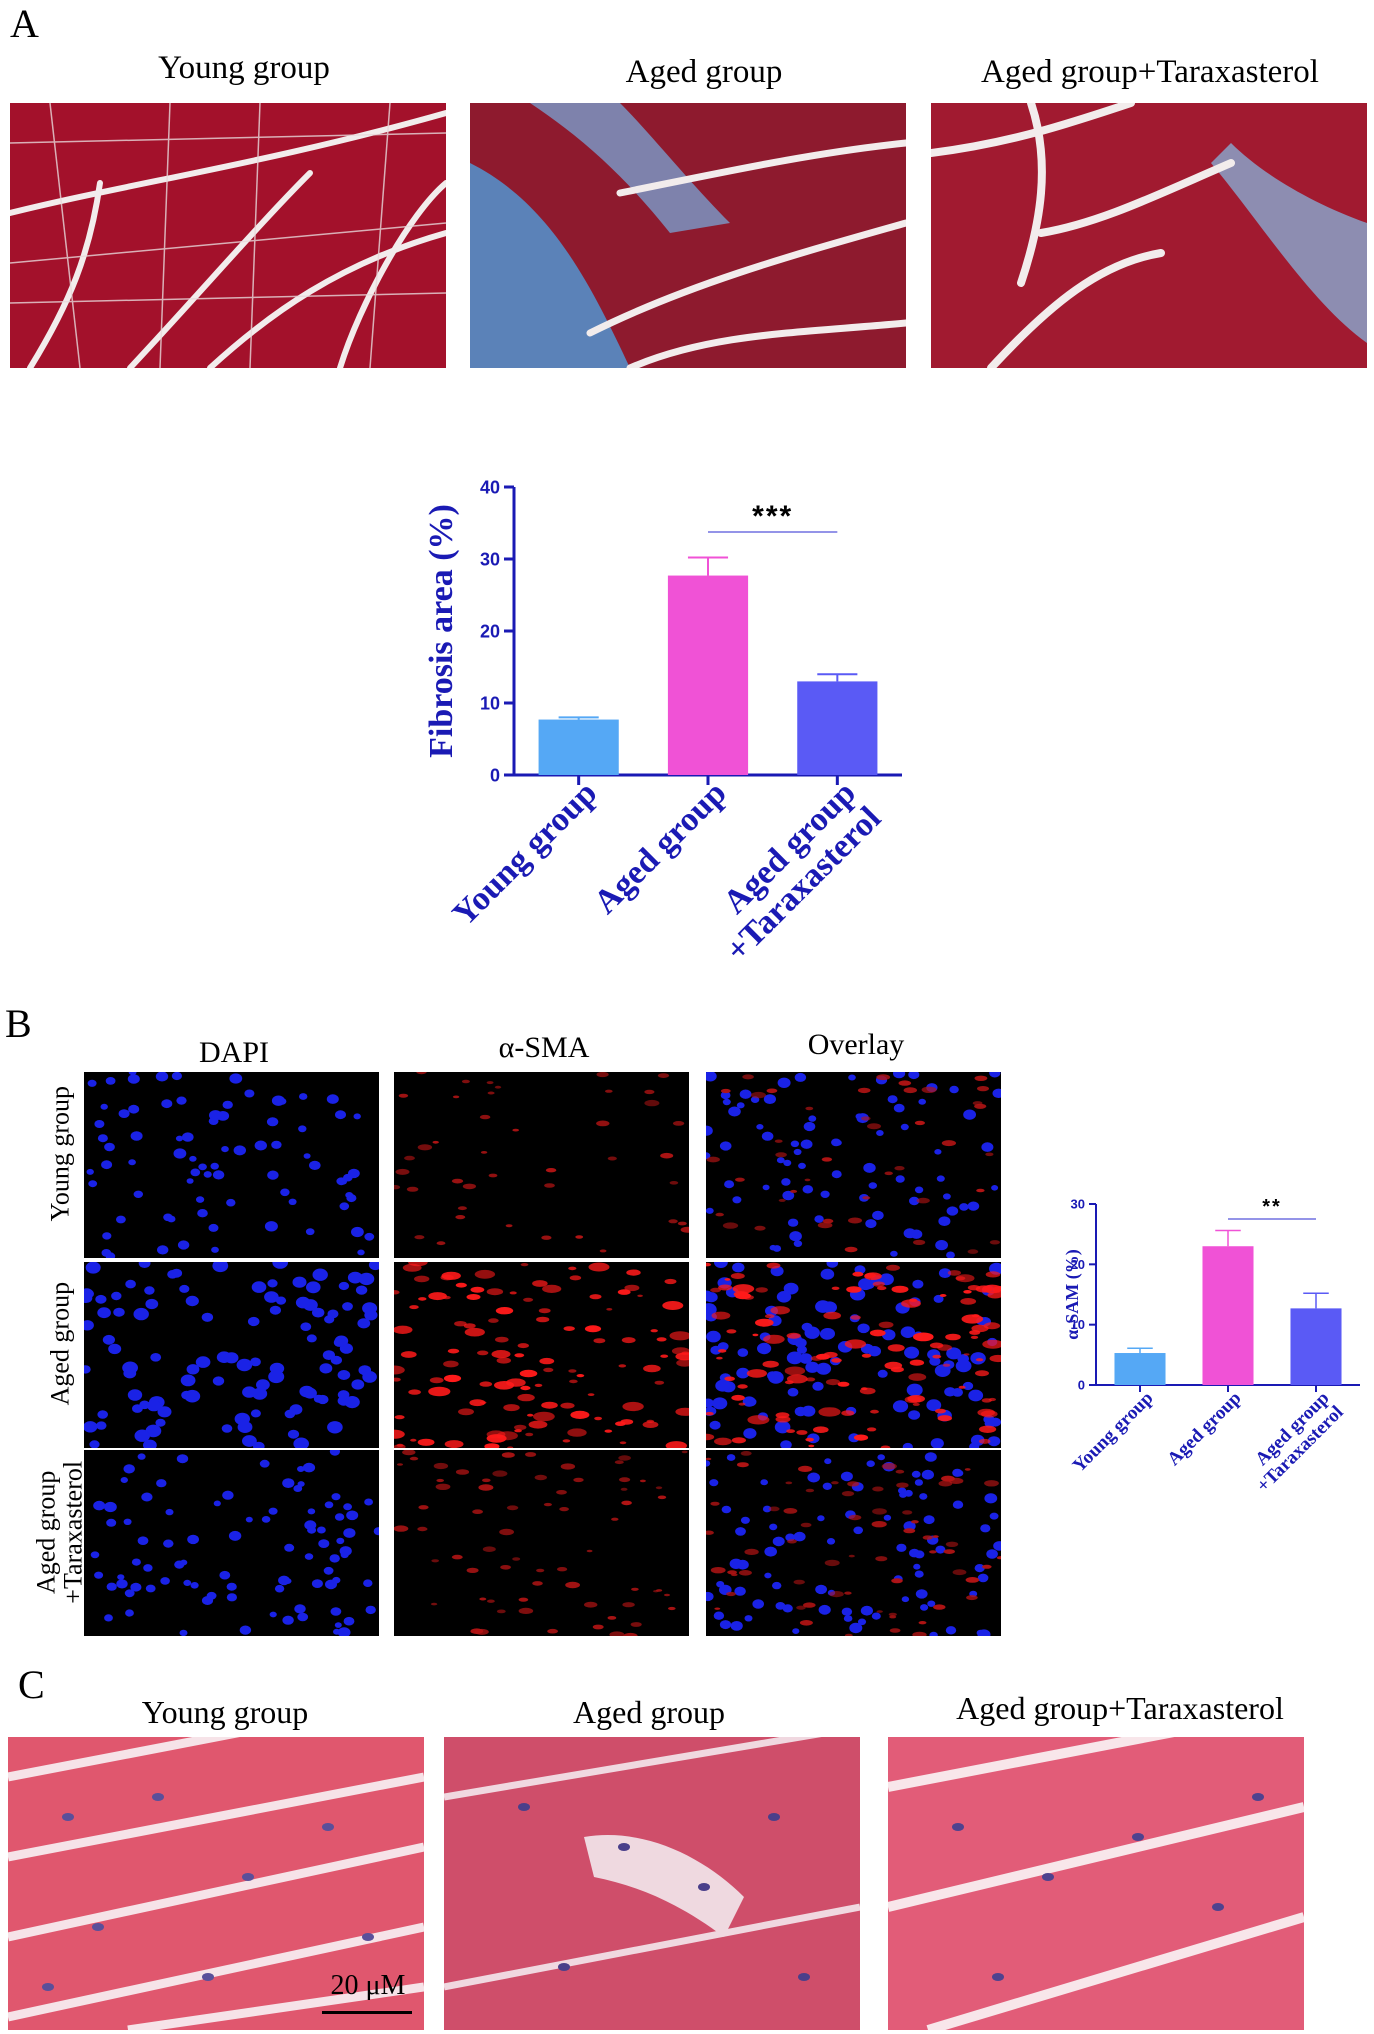 Image resolution: width=1374 pixels, height=2034 pixels. I want to click on panel-c-label-aged: Aged group, so click(649, 1712).